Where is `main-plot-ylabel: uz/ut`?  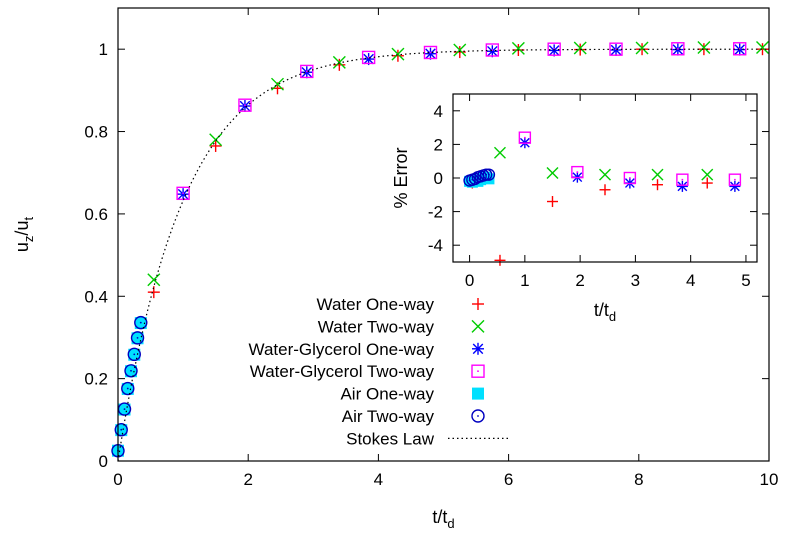
main-plot-ylabel: uz/ut is located at coordinates (24, 235).